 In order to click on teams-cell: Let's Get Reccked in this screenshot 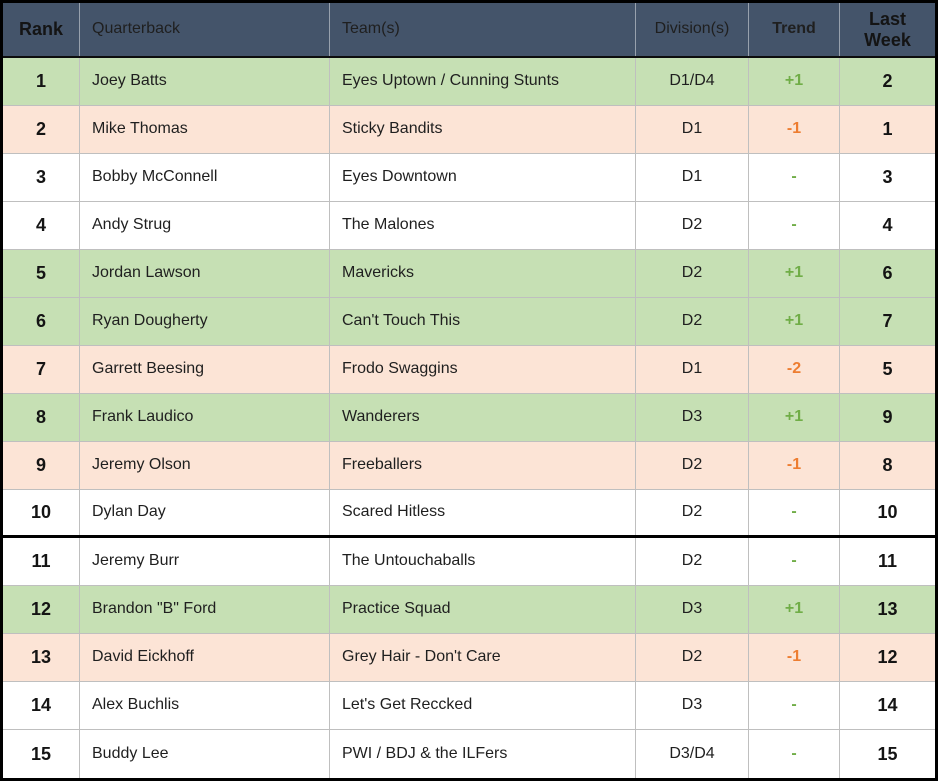, I will do `click(483, 705)`.